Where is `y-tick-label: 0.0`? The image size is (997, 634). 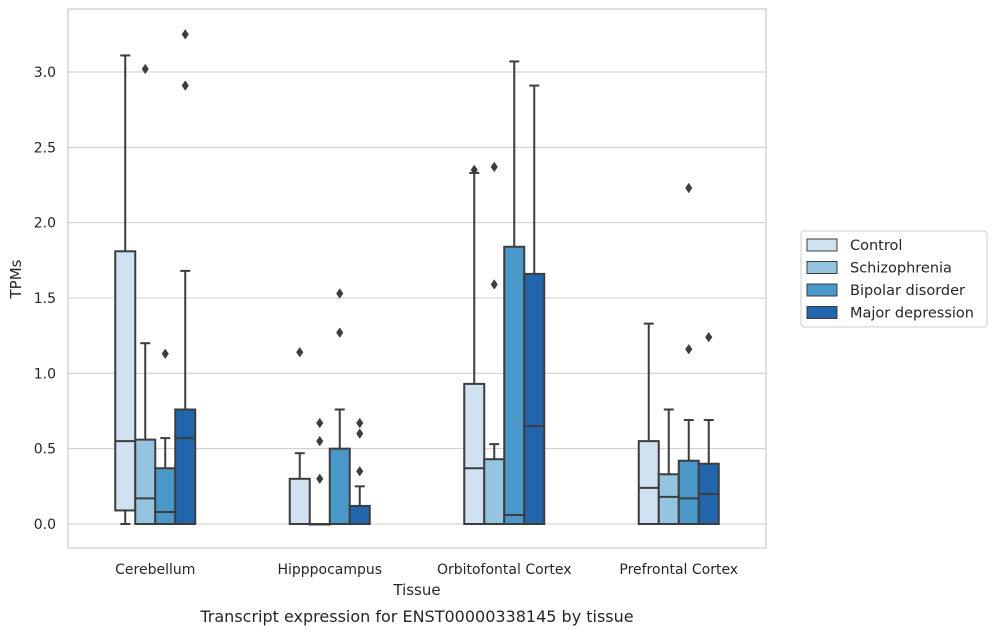 y-tick-label: 0.0 is located at coordinates (45, 525).